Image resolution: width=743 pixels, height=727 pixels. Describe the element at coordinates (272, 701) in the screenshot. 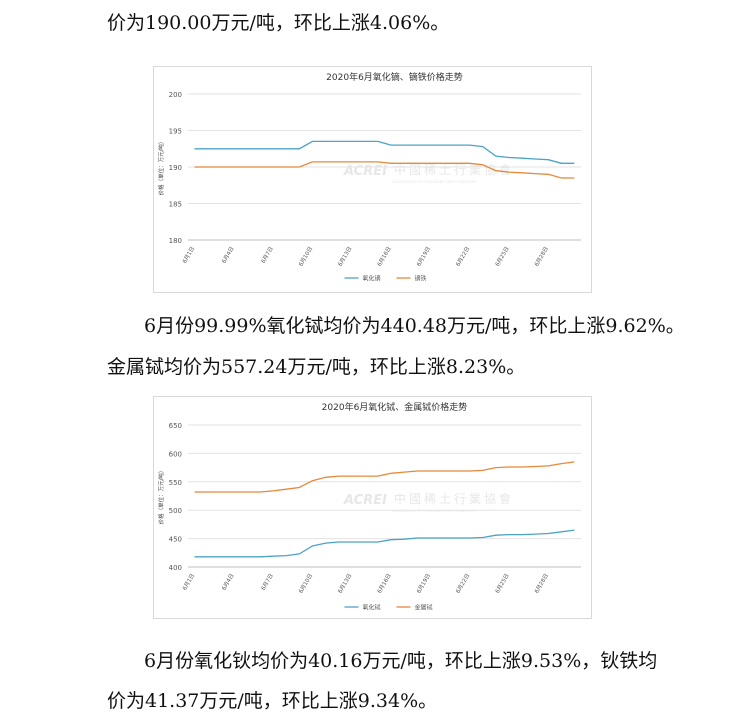

I see `paragraph-5: 价为41.37万元/吨，环比上涨9.34%。` at that location.